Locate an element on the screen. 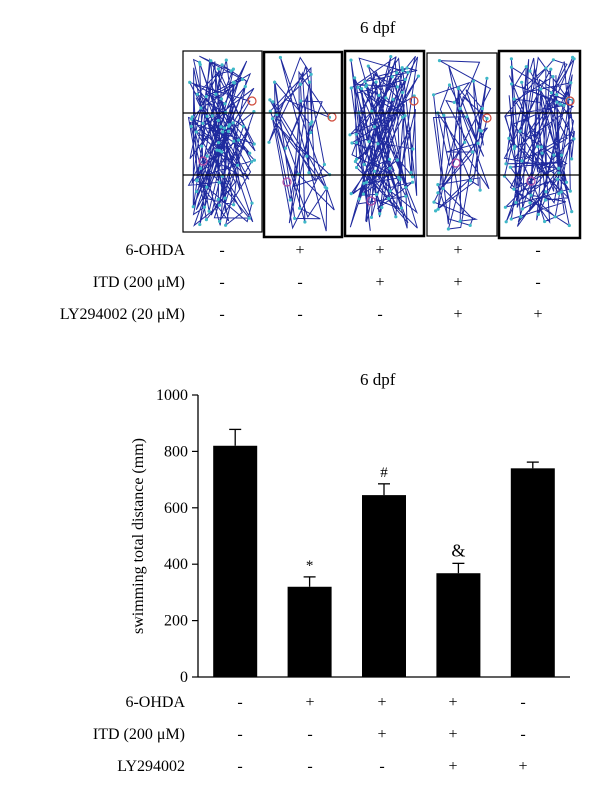 The height and width of the screenshot is (796, 600). significance-label: & is located at coordinates (458, 550).